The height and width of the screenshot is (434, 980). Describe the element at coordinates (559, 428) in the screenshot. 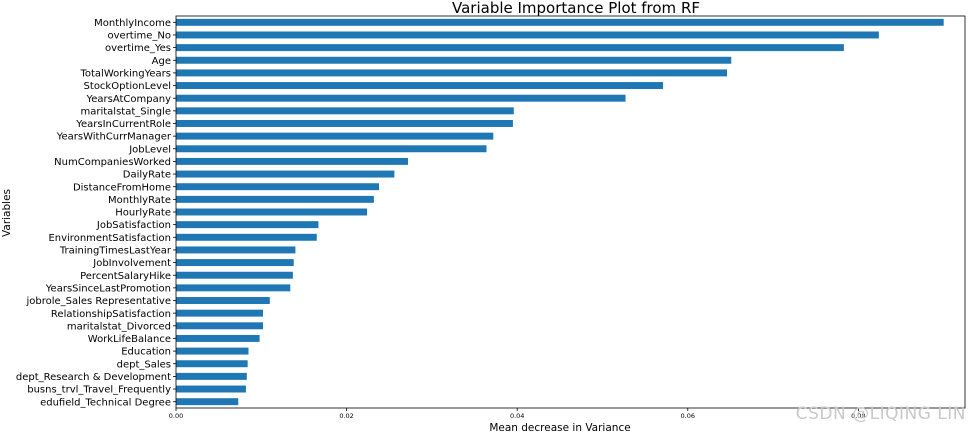

I see `x-axis-label: Mean decrease in Variance` at that location.